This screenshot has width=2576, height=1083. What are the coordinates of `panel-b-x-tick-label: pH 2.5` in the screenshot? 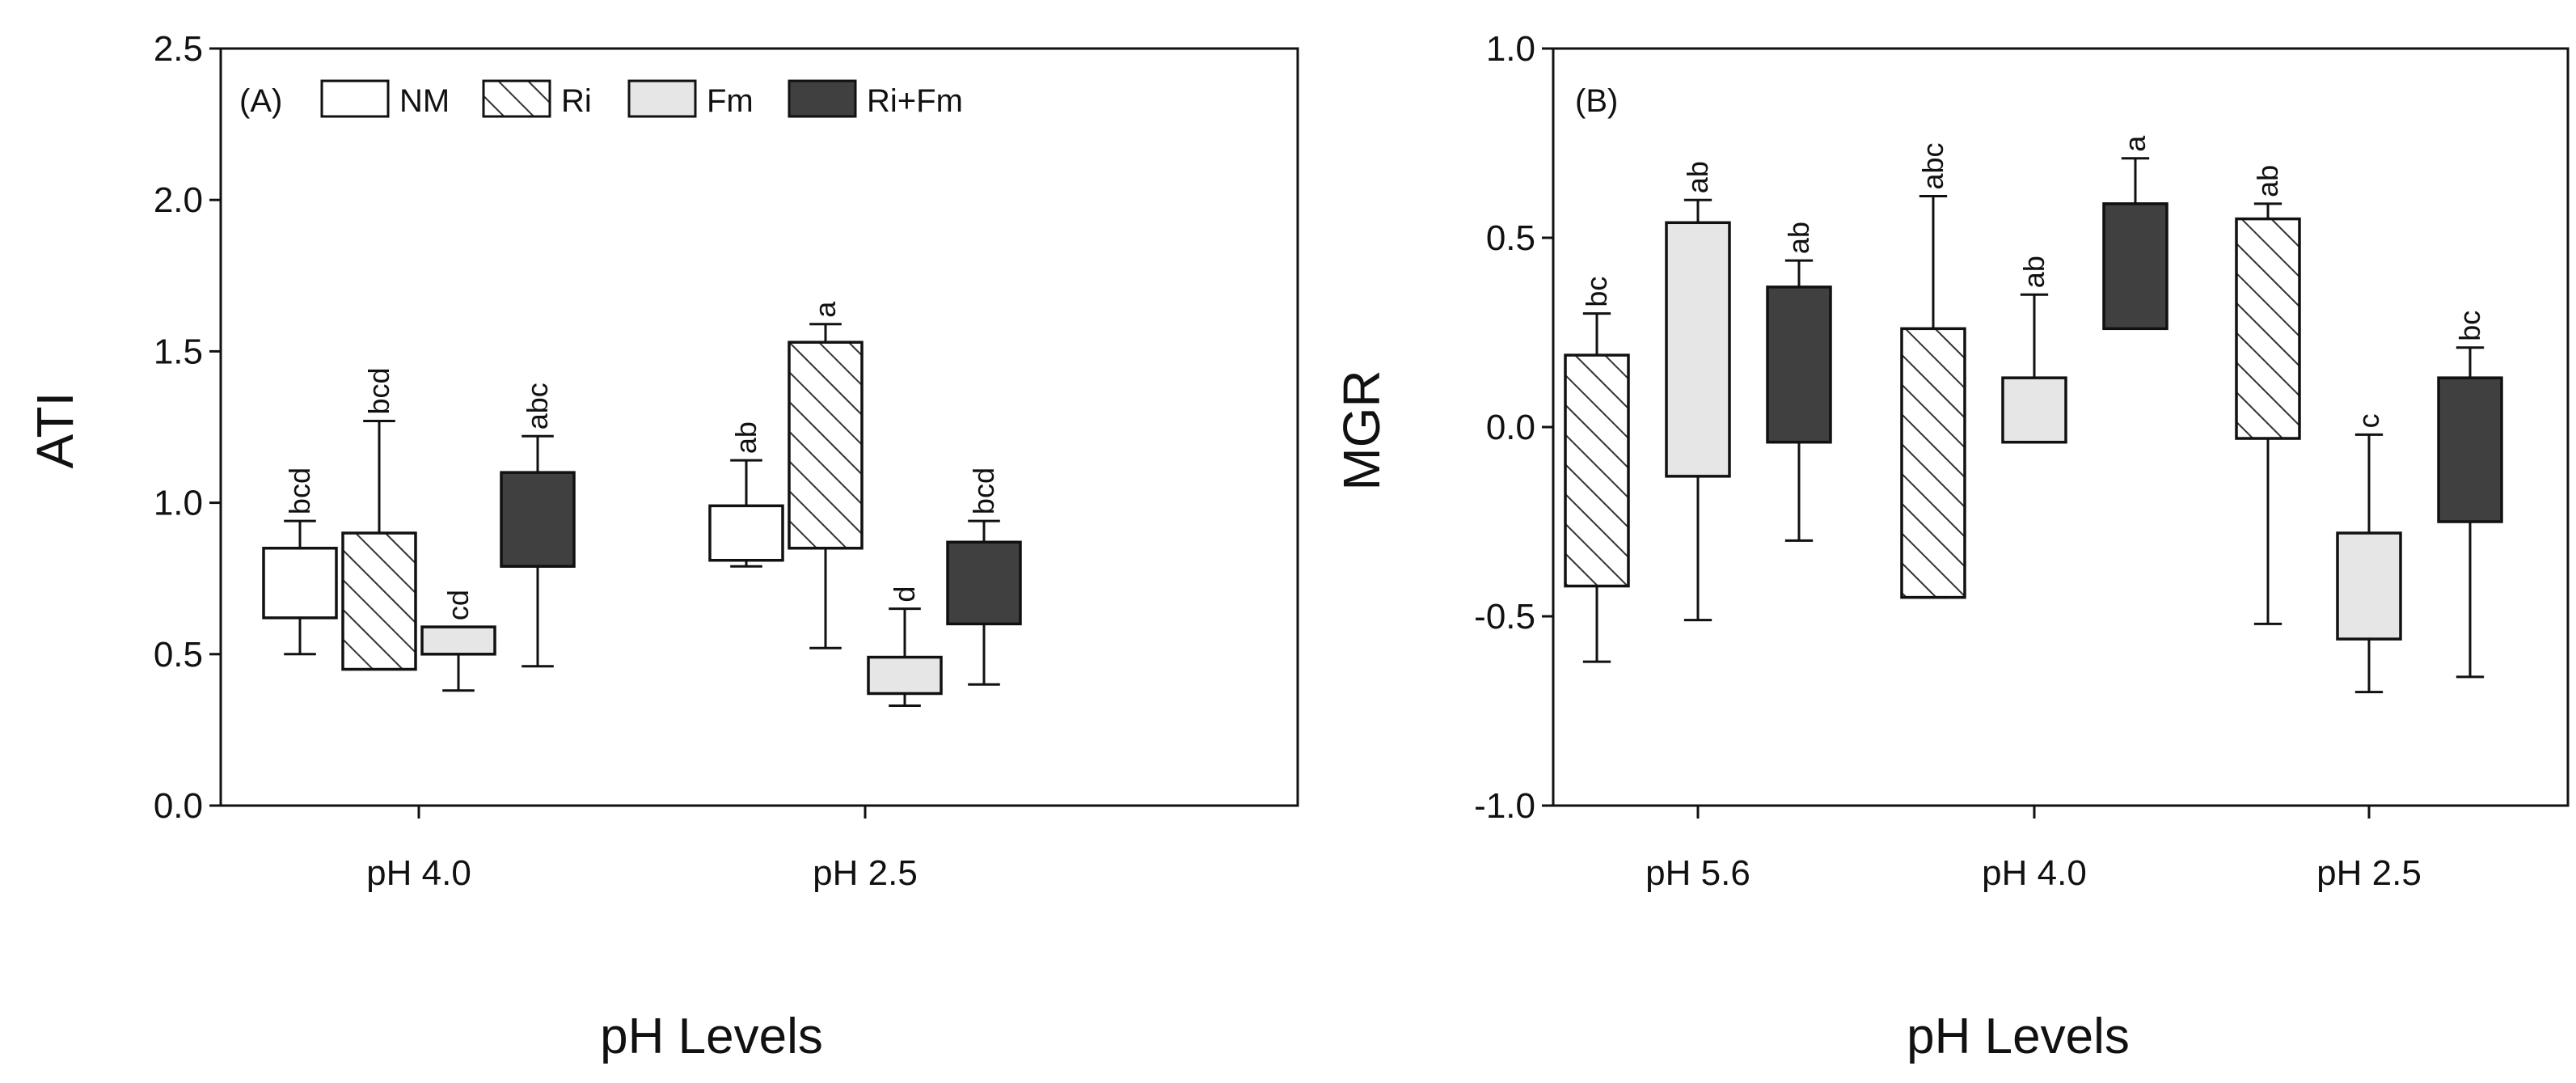 It's located at (2369, 873).